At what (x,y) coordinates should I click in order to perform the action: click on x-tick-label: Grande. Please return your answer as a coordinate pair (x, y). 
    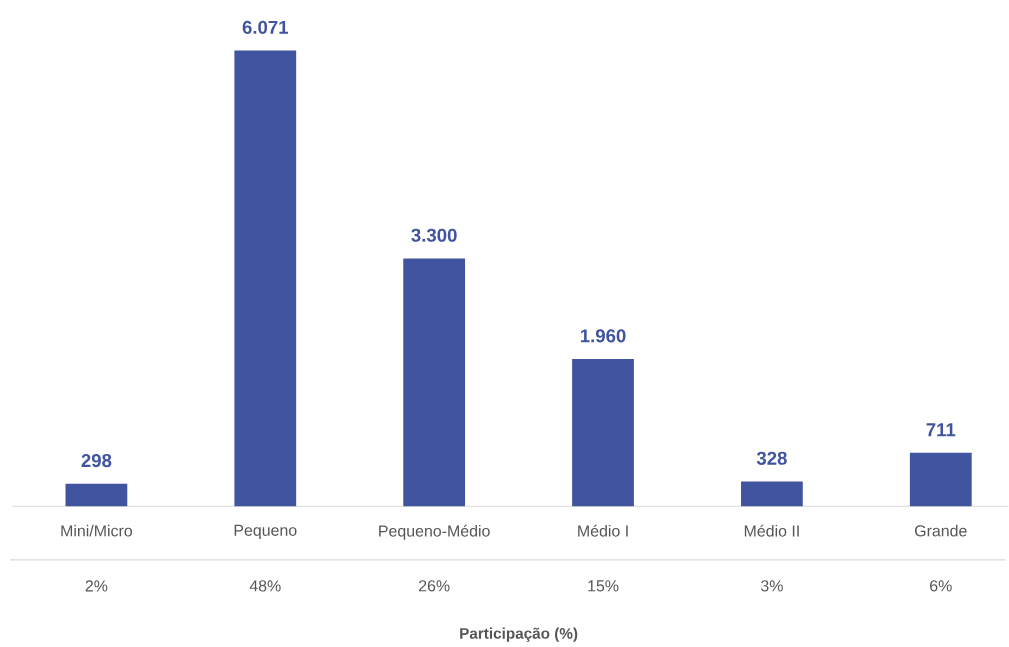
    Looking at the image, I should click on (940, 530).